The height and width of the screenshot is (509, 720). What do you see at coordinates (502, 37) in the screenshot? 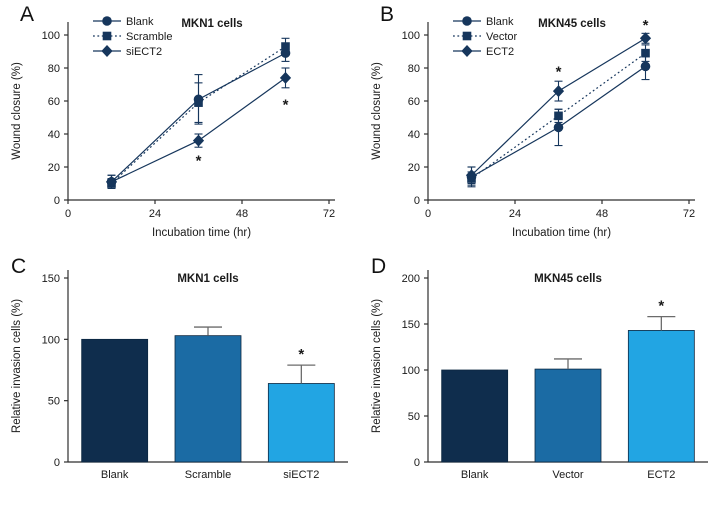
I see `legend-label: Vector` at bounding box center [502, 37].